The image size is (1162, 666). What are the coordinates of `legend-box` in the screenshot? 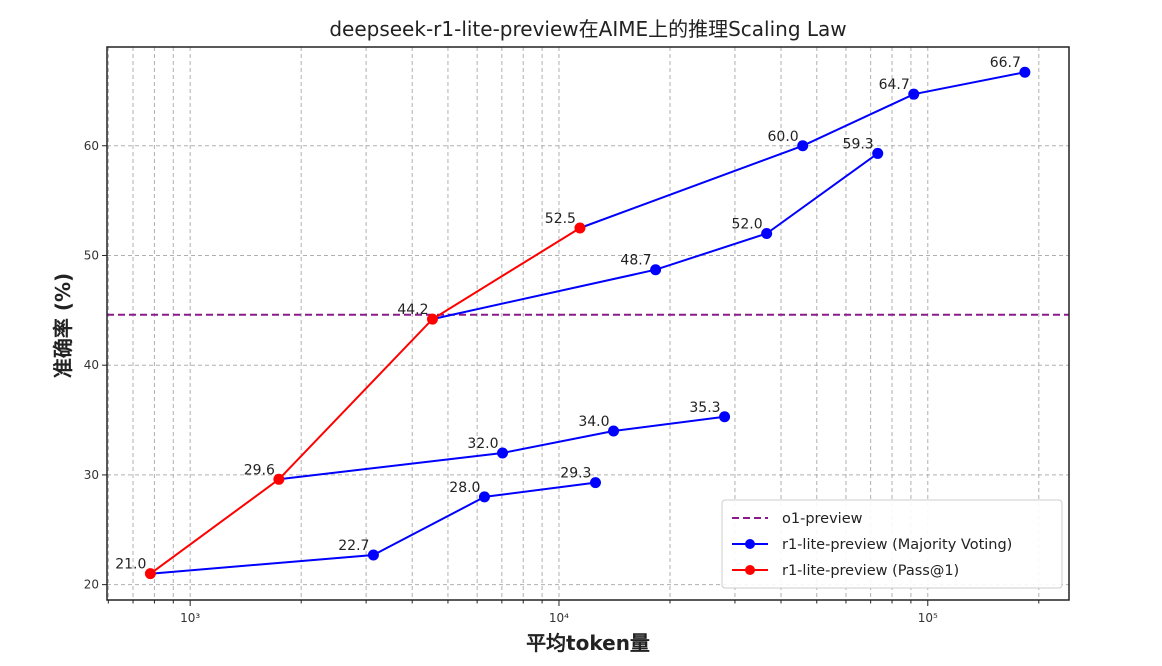 It's located at (892, 544).